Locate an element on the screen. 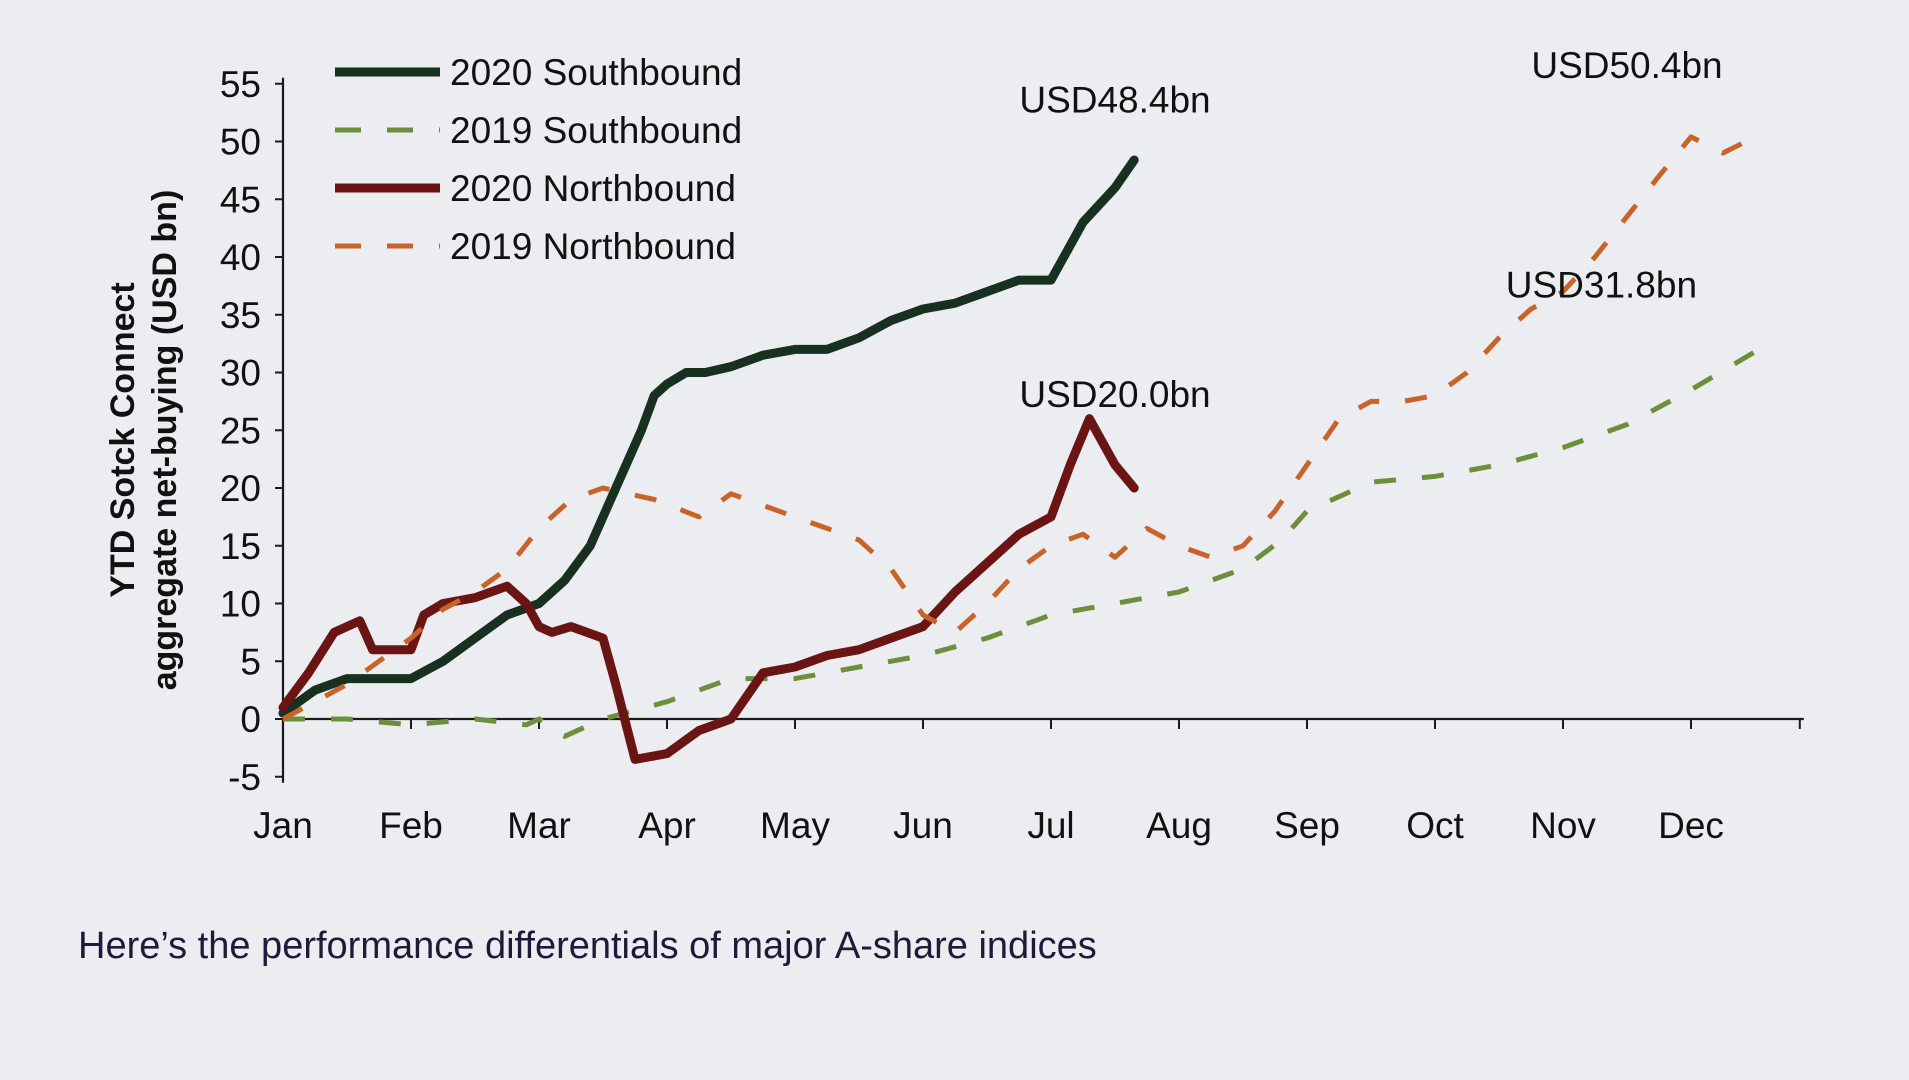 The height and width of the screenshot is (1080, 1909). y-tick-label: 0 is located at coordinates (250, 719).